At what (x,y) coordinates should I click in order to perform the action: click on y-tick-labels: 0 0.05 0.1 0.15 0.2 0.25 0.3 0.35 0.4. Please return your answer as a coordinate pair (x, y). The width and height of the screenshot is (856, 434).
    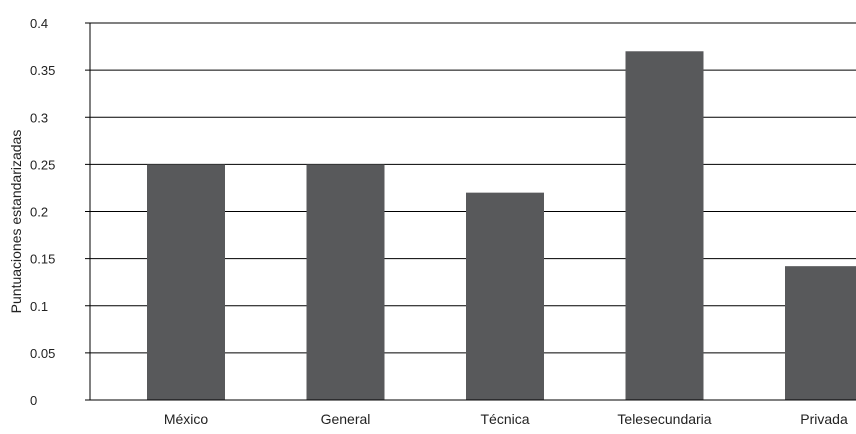
    Looking at the image, I should click on (42, 212).